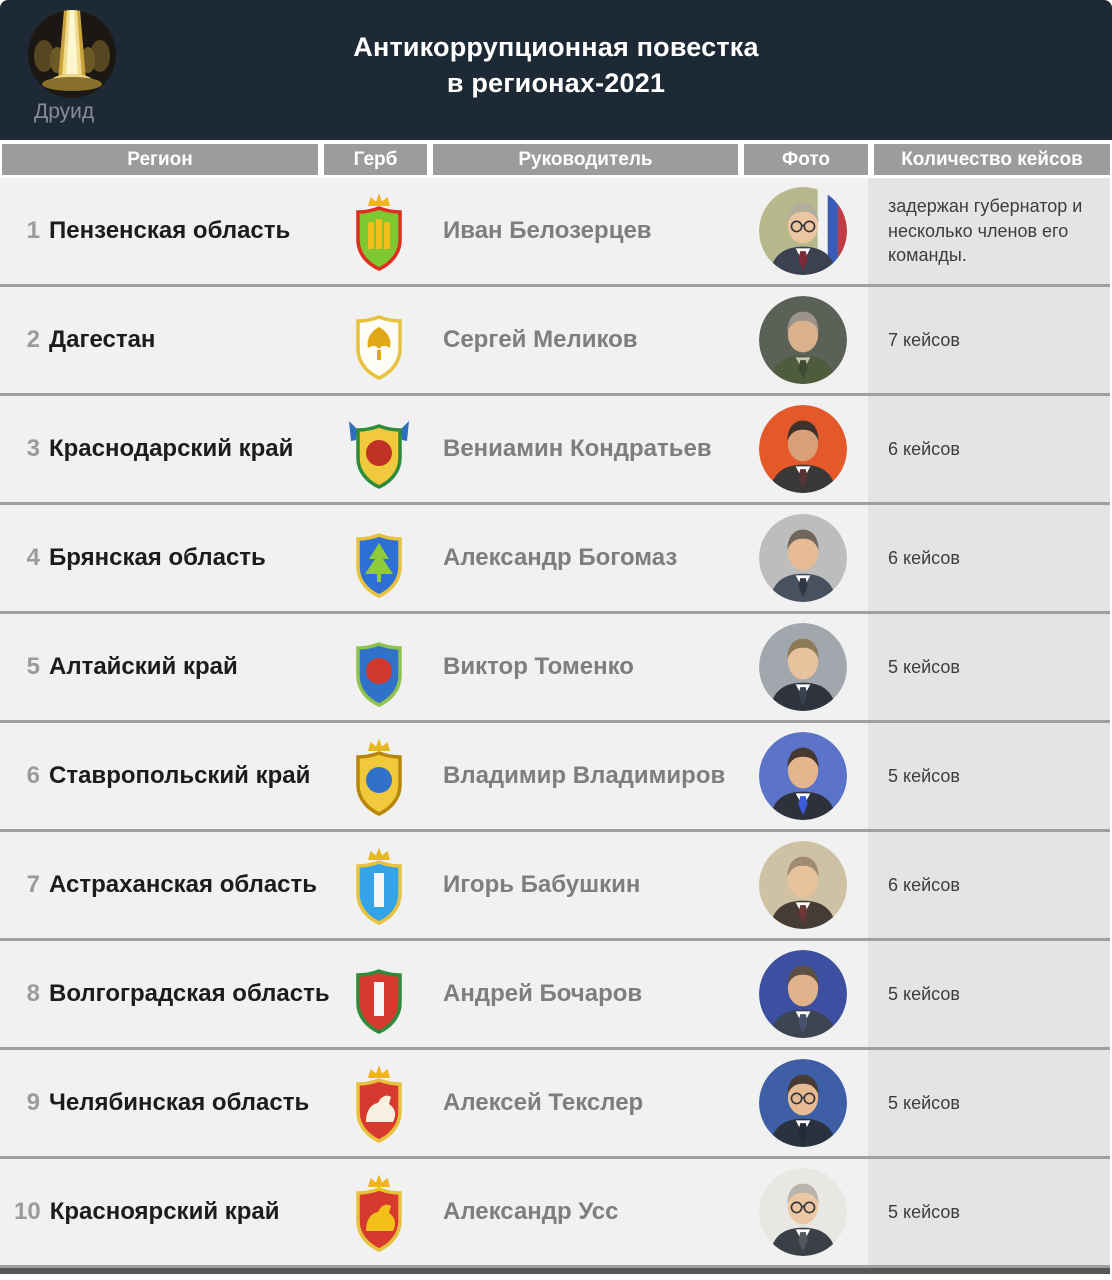 The image size is (1112, 1280). What do you see at coordinates (924, 1211) in the screenshot?
I see `cases-text: 5 кейсов` at bounding box center [924, 1211].